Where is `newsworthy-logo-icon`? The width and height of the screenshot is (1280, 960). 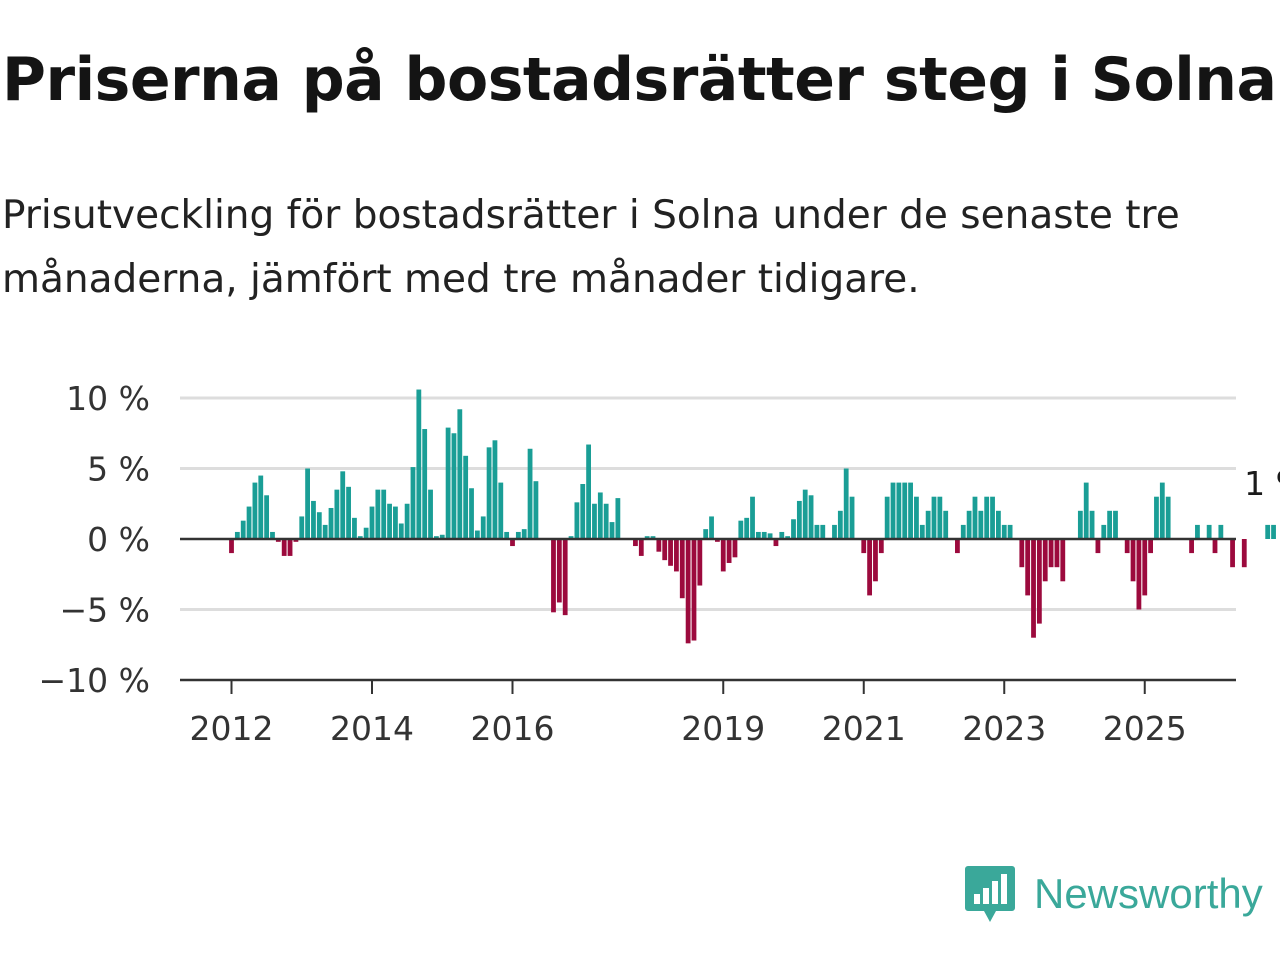 newsworthy-logo-icon is located at coordinates (990, 894).